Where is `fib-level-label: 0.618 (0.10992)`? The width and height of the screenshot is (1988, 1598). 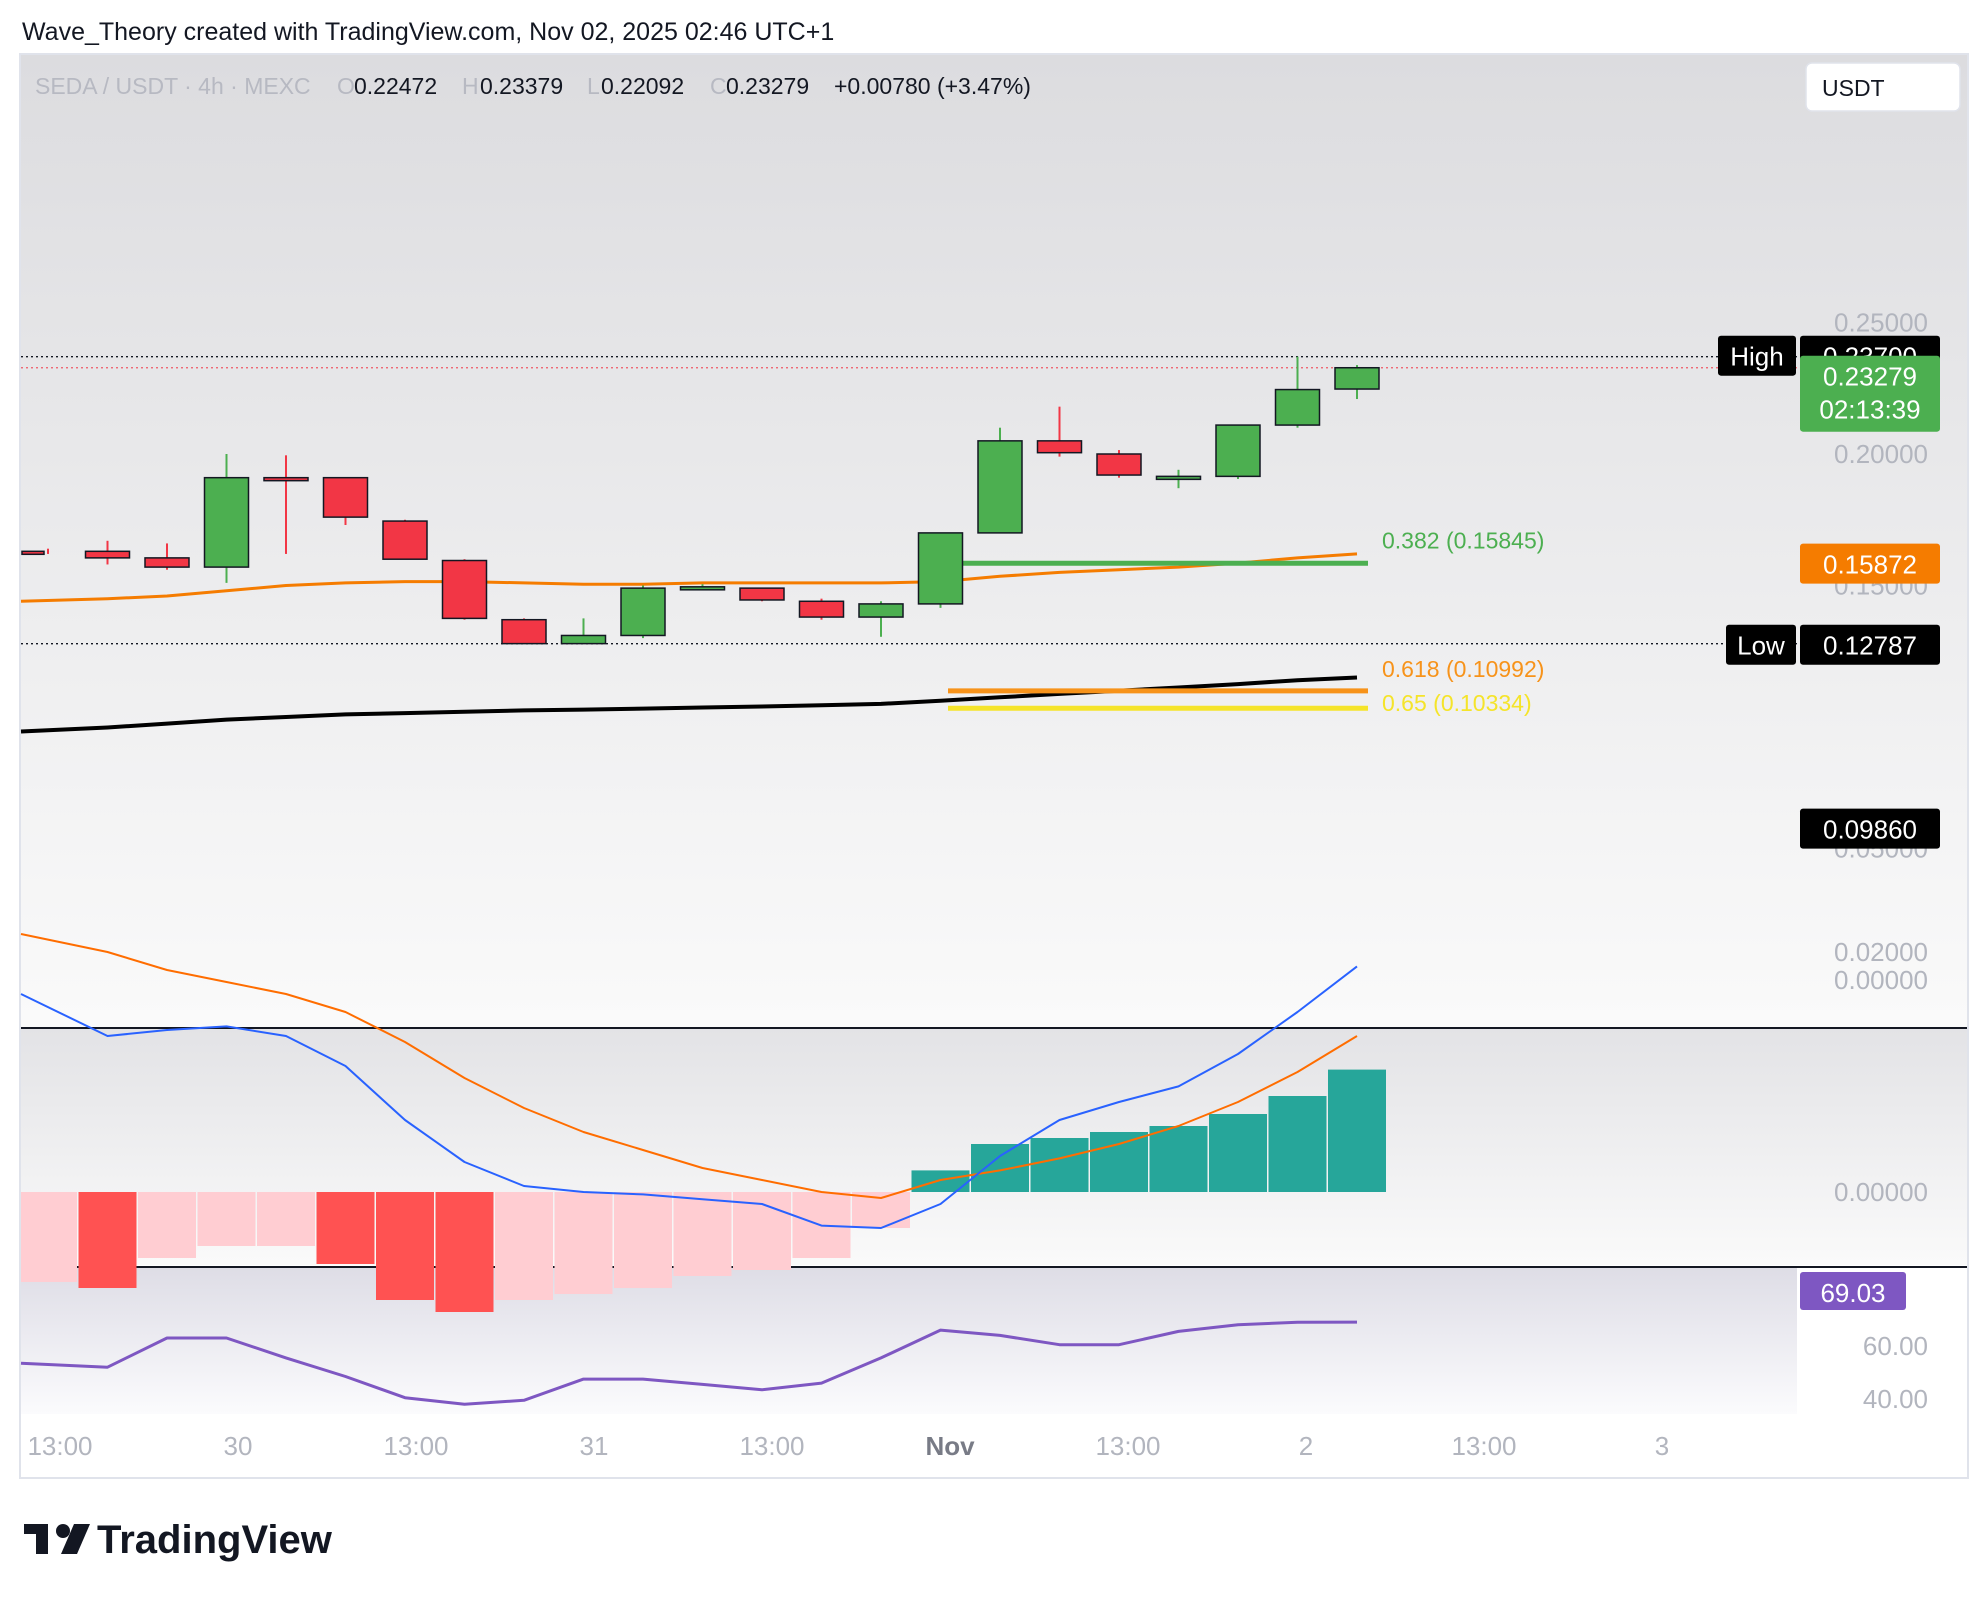
fib-level-label: 0.618 (0.10992) is located at coordinates (1463, 669).